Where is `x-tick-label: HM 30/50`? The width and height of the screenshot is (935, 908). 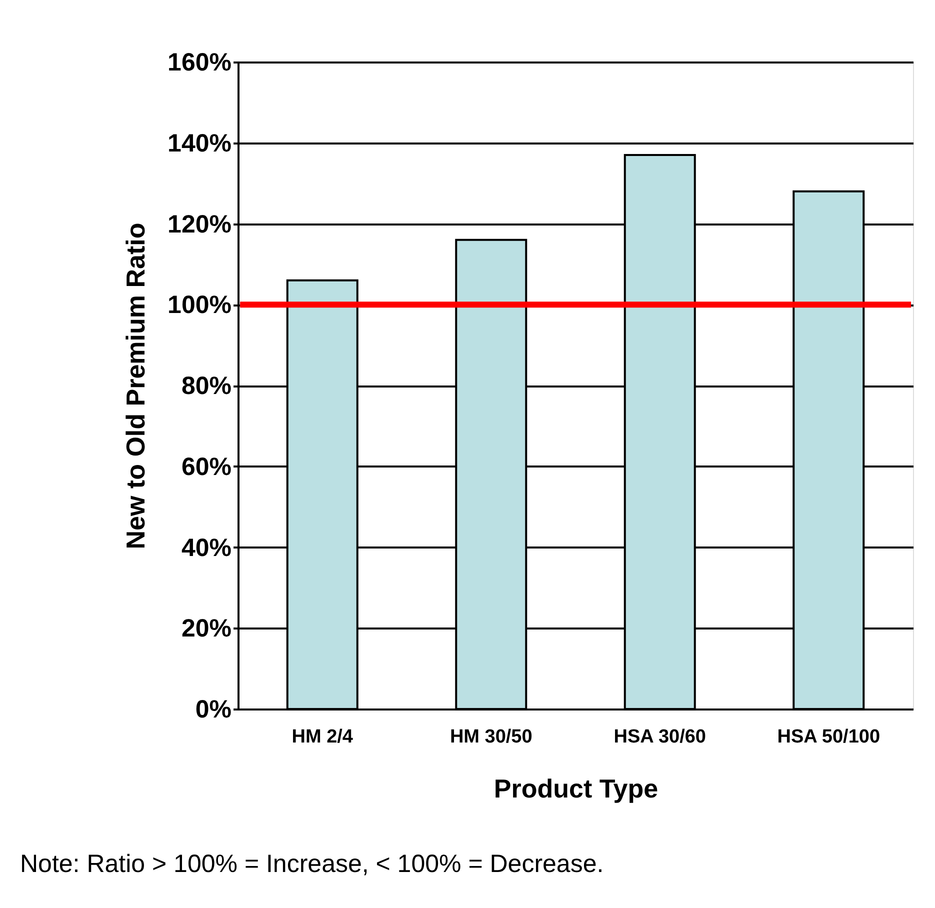 x-tick-label: HM 30/50 is located at coordinates (491, 737).